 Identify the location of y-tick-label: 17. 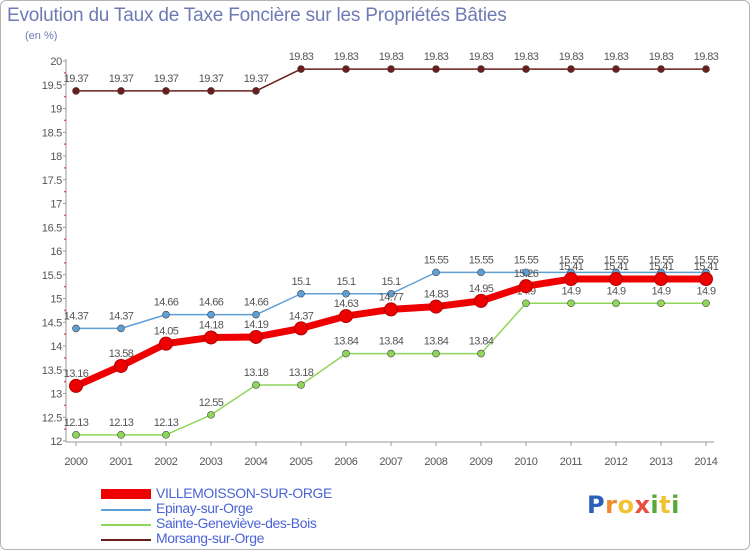
(56, 205).